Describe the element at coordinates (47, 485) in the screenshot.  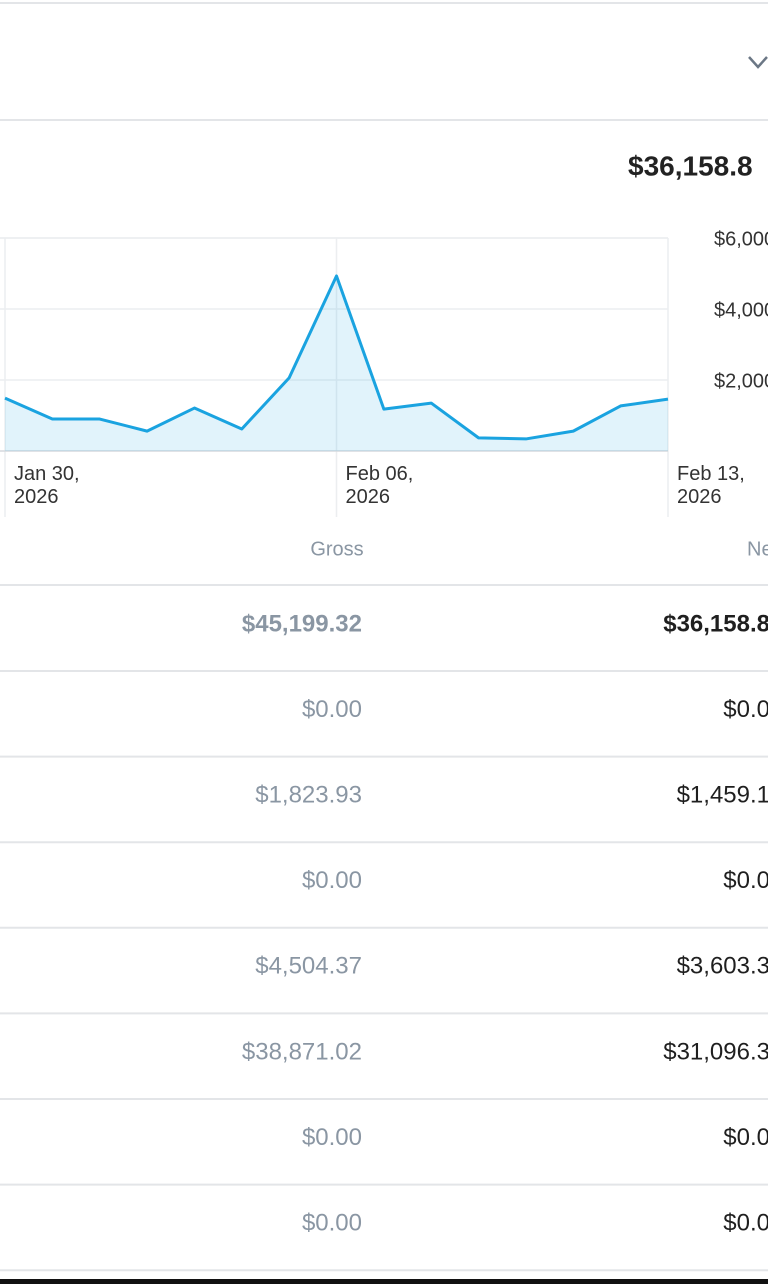
I see `x-tick-label: Jan 30, 2026` at that location.